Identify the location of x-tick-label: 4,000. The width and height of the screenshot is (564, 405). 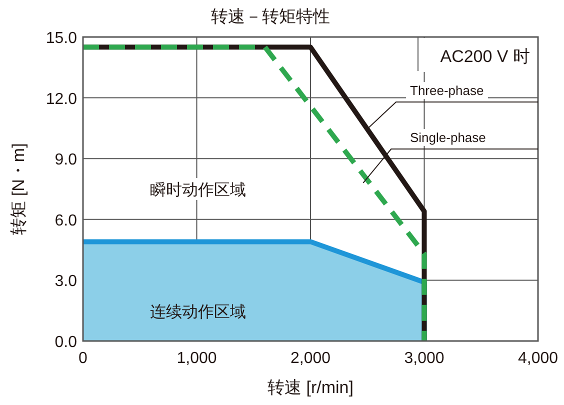
(538, 358).